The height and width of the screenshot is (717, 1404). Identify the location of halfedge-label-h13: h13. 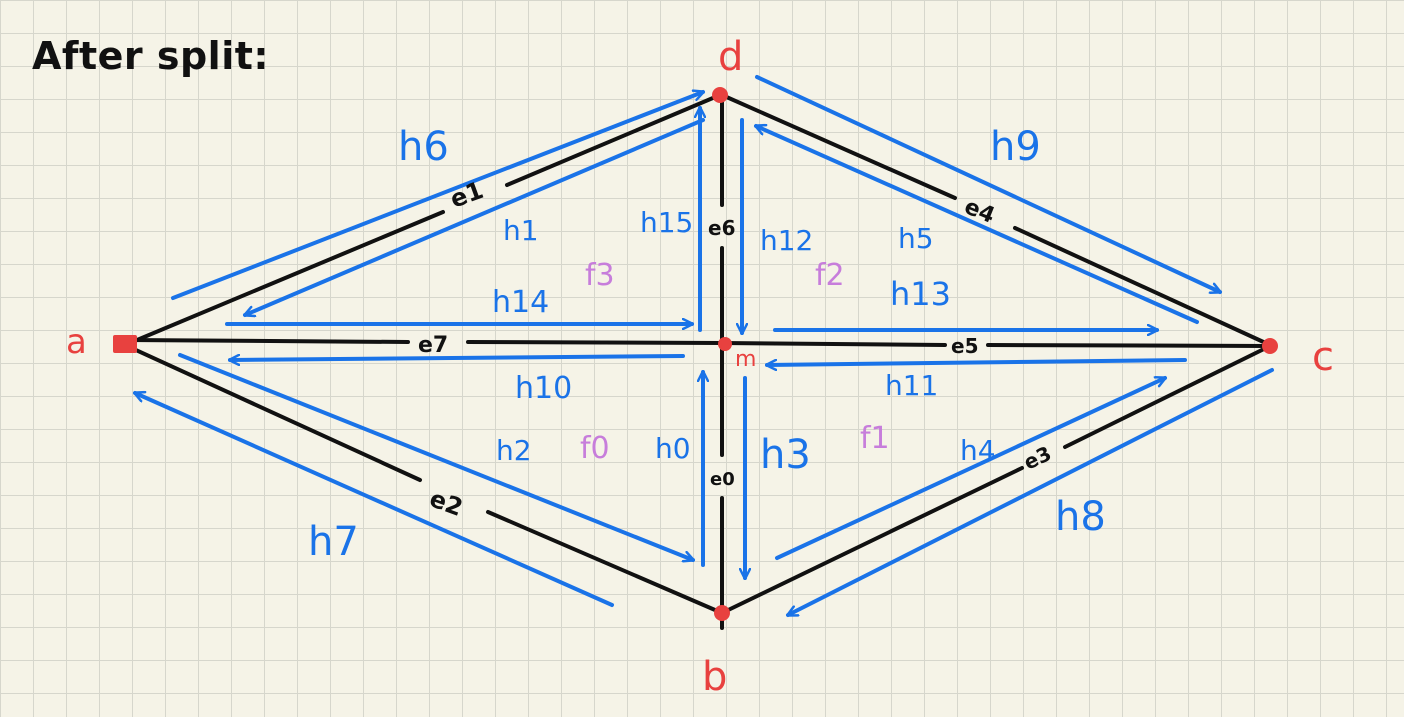
(920, 294).